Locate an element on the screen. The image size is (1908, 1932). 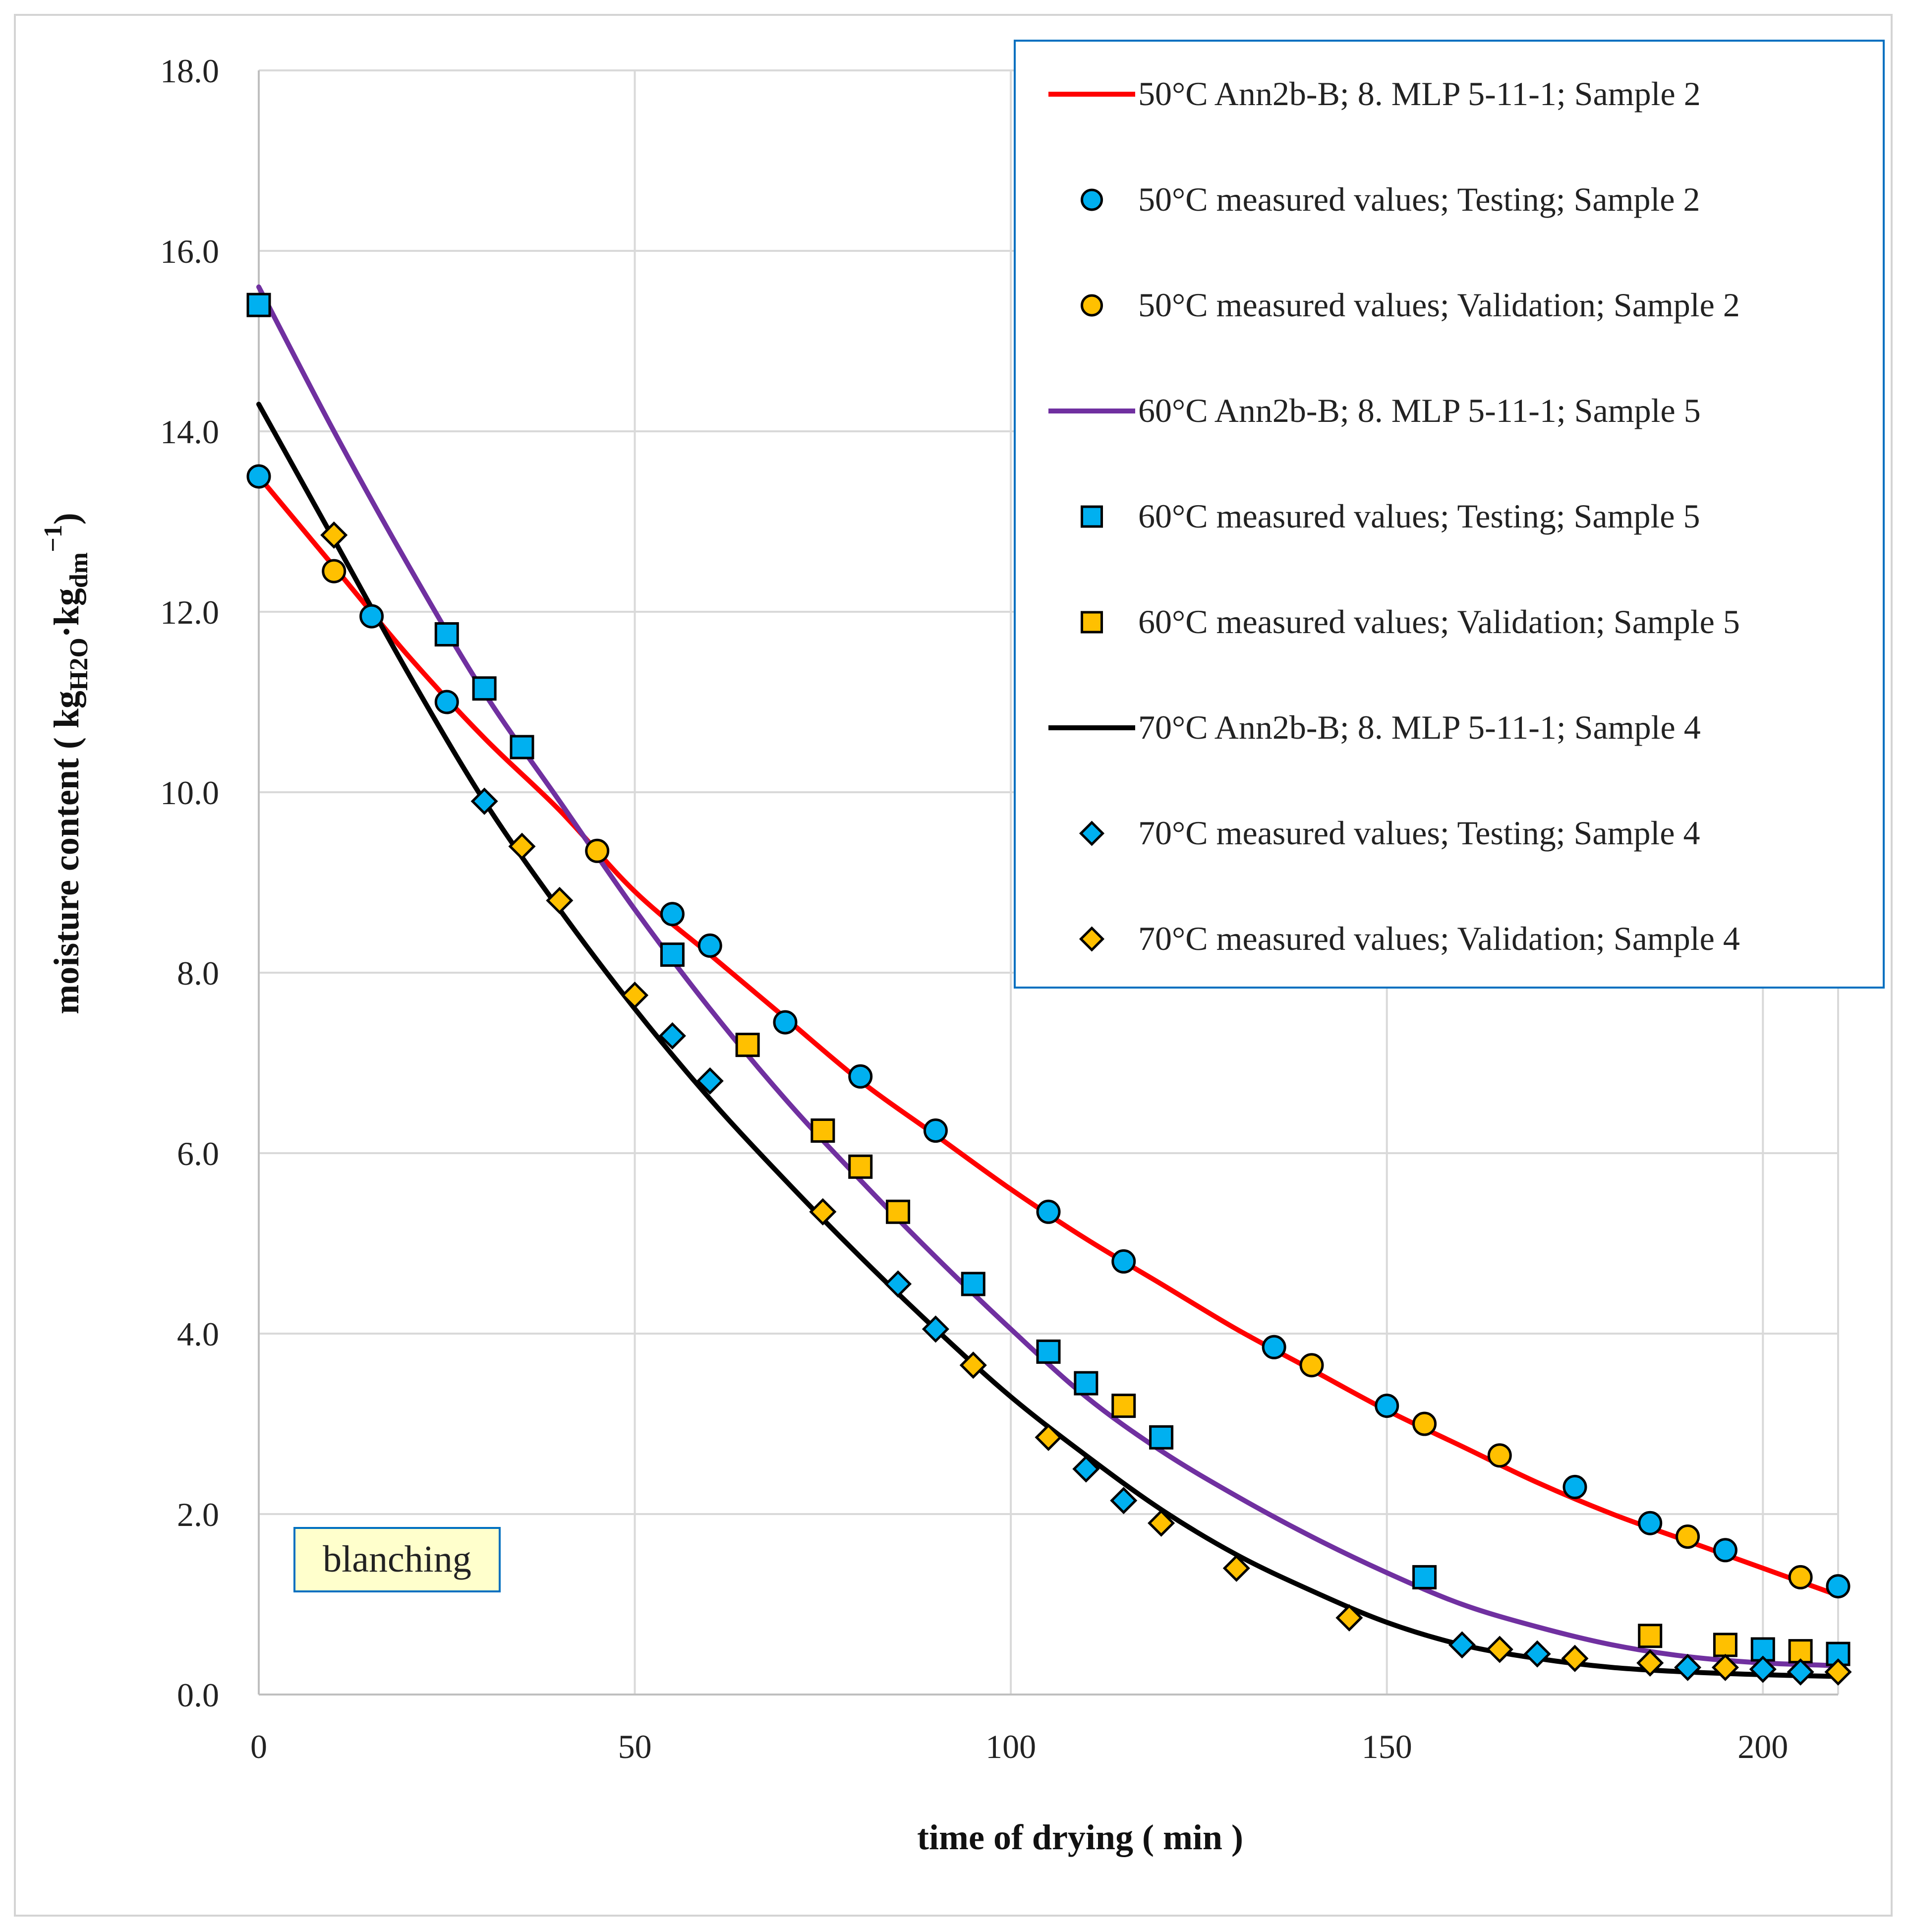
y-axis-title: moisture content ( kgH2O·kgdm−1) is located at coordinates (66, 764).